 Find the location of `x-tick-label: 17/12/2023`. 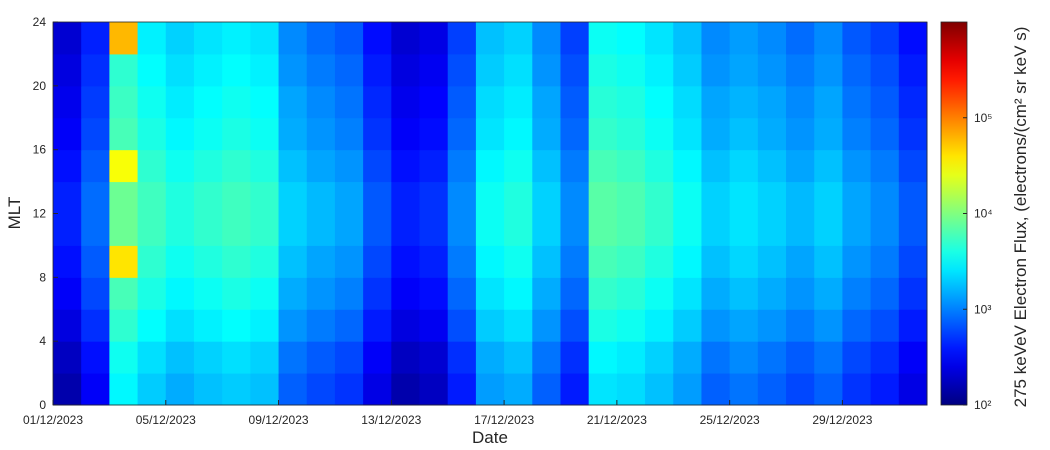

x-tick-label: 17/12/2023 is located at coordinates (504, 420).